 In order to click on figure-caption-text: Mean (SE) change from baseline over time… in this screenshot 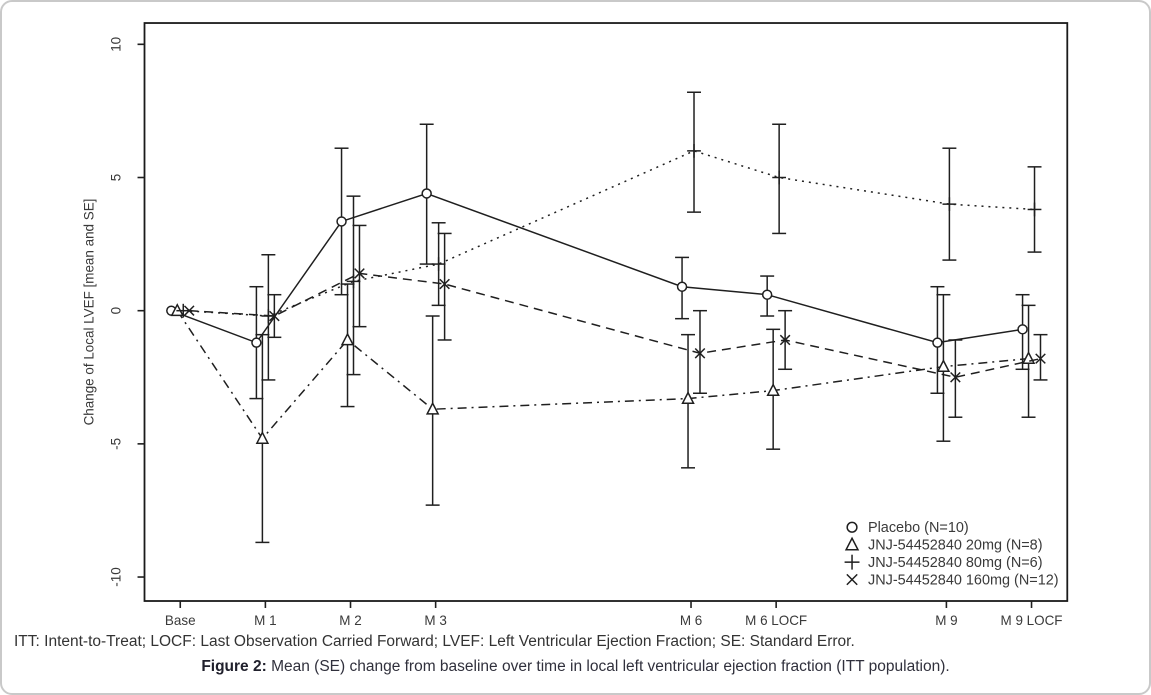, I will do `click(608, 667)`.